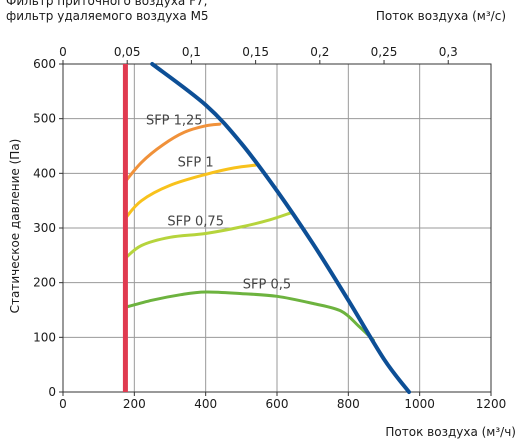 The image size is (520, 439). I want to click on x-axis-label: Поток воздуха (м³/ч), so click(450, 432).